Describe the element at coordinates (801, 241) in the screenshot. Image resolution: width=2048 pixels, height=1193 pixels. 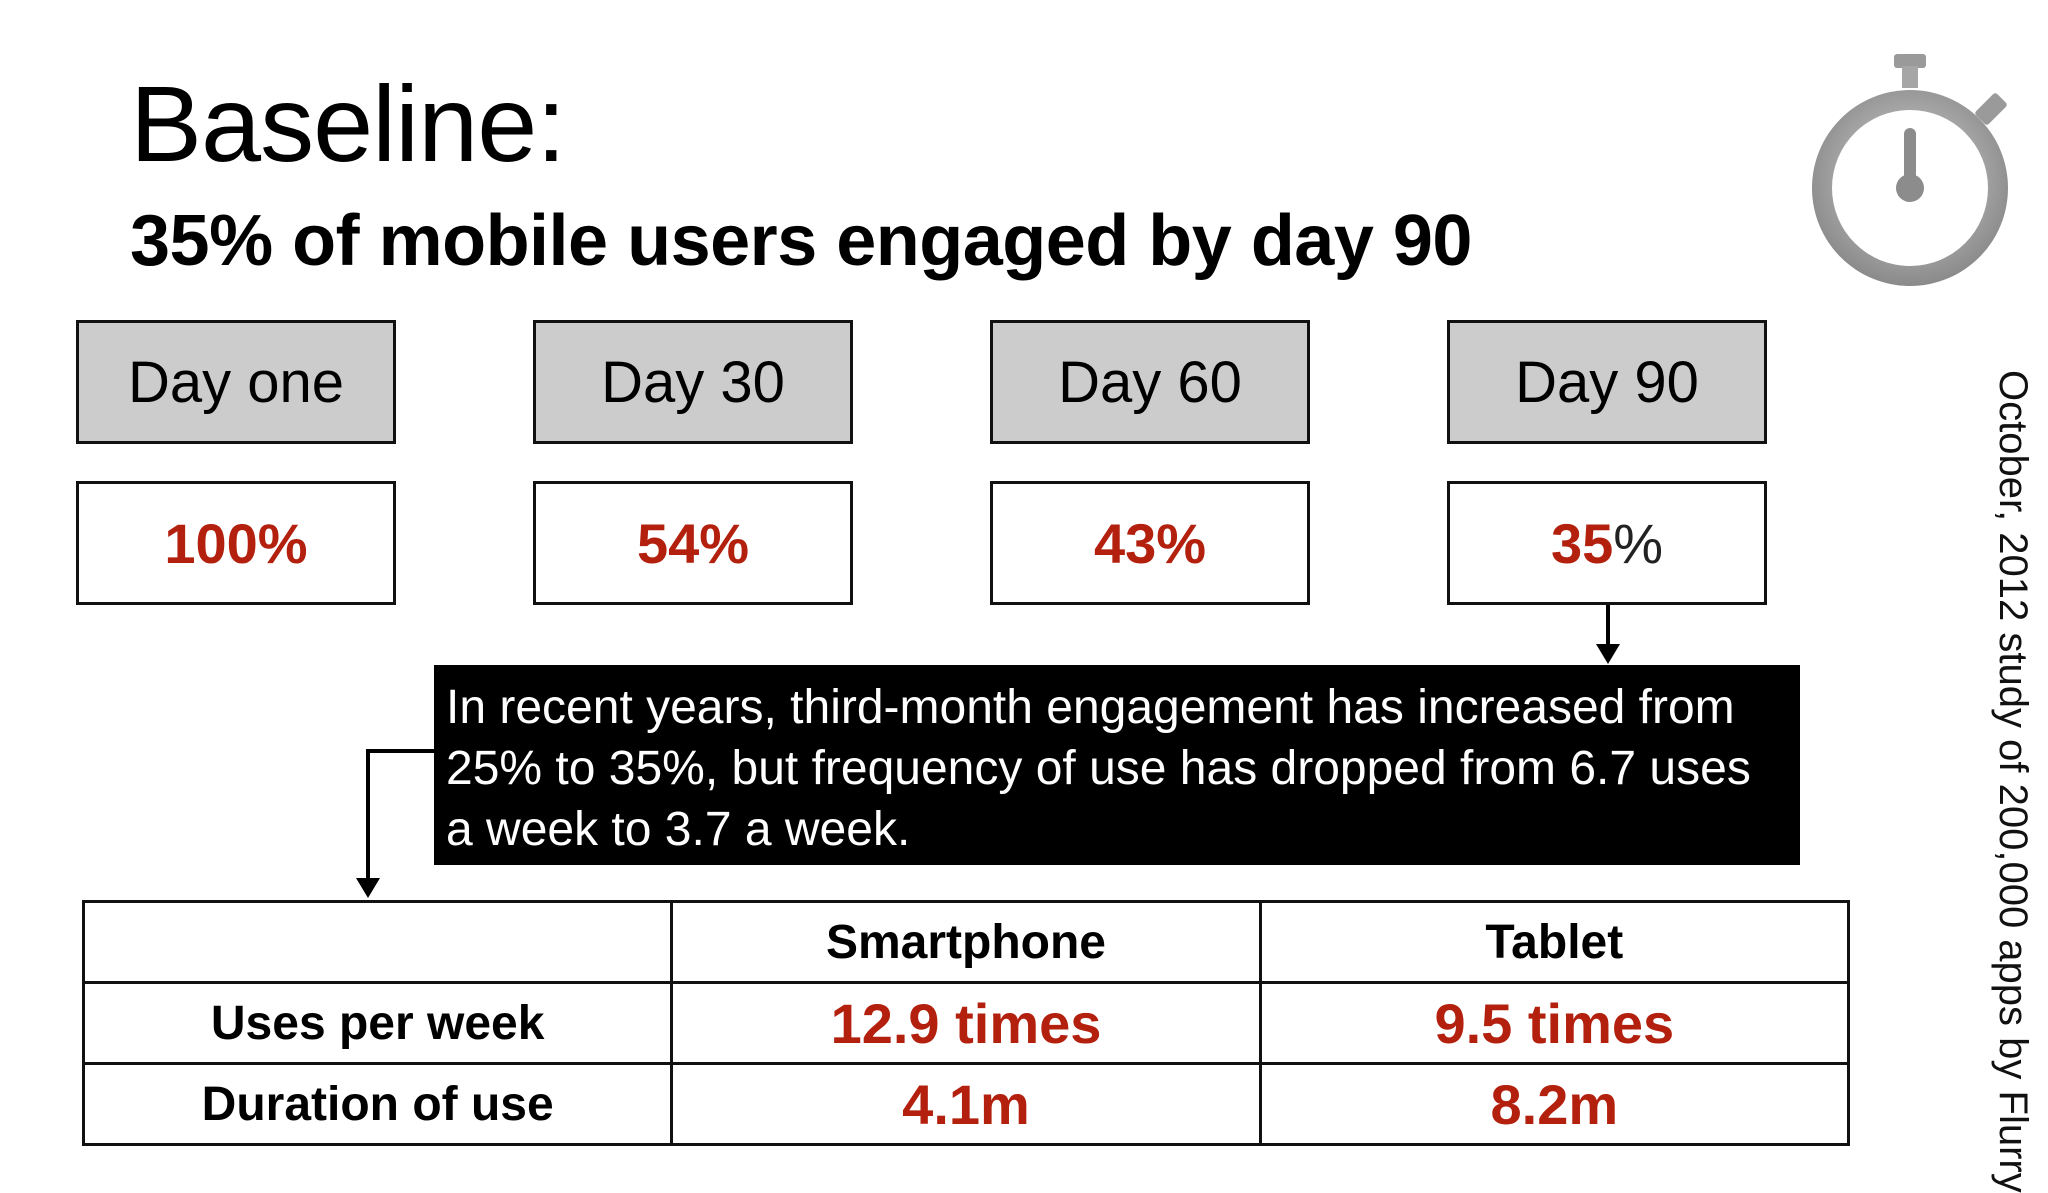
I see `slide-subtitle: 35% of mobile users engaged by day 90` at that location.